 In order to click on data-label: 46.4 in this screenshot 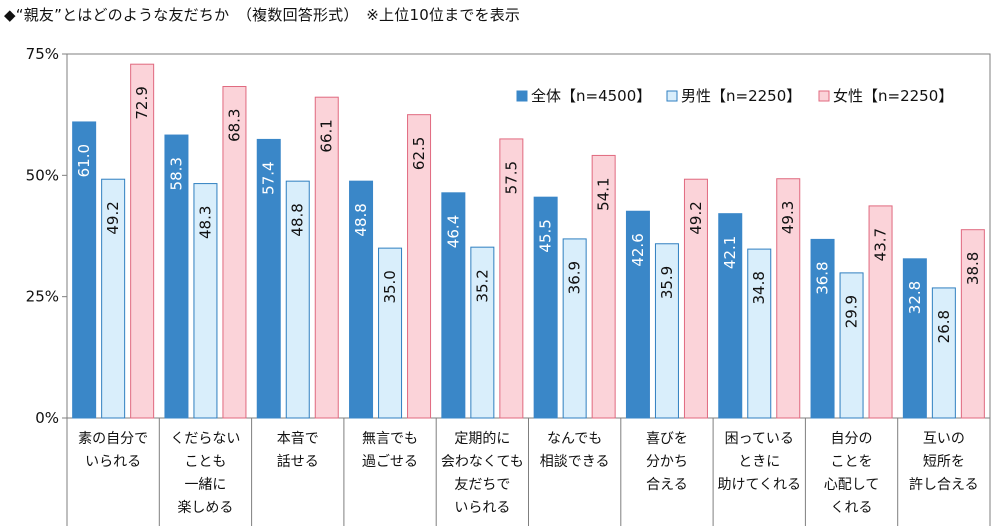, I will do `click(453, 231)`.